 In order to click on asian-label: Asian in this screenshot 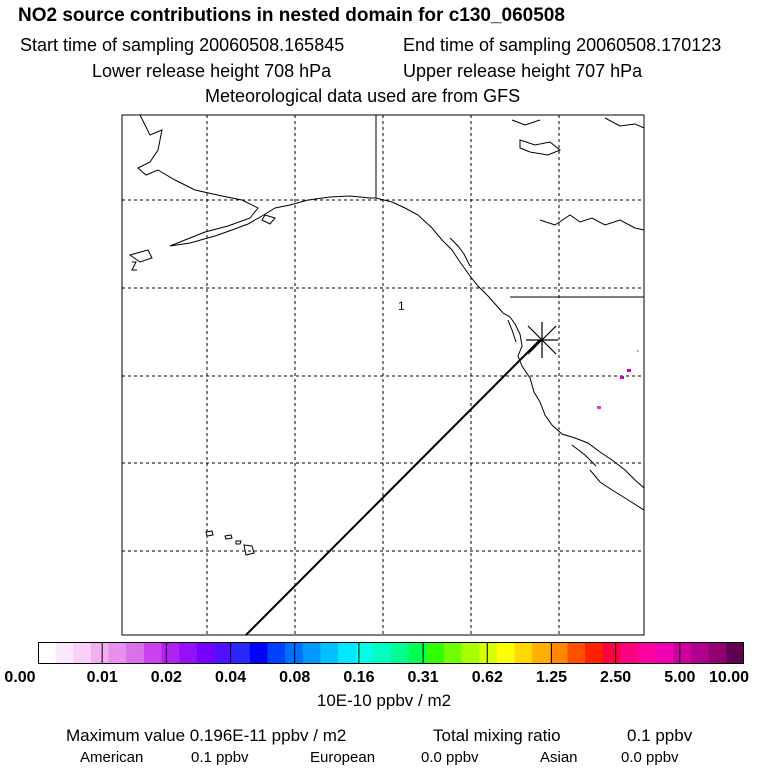, I will do `click(559, 757)`.